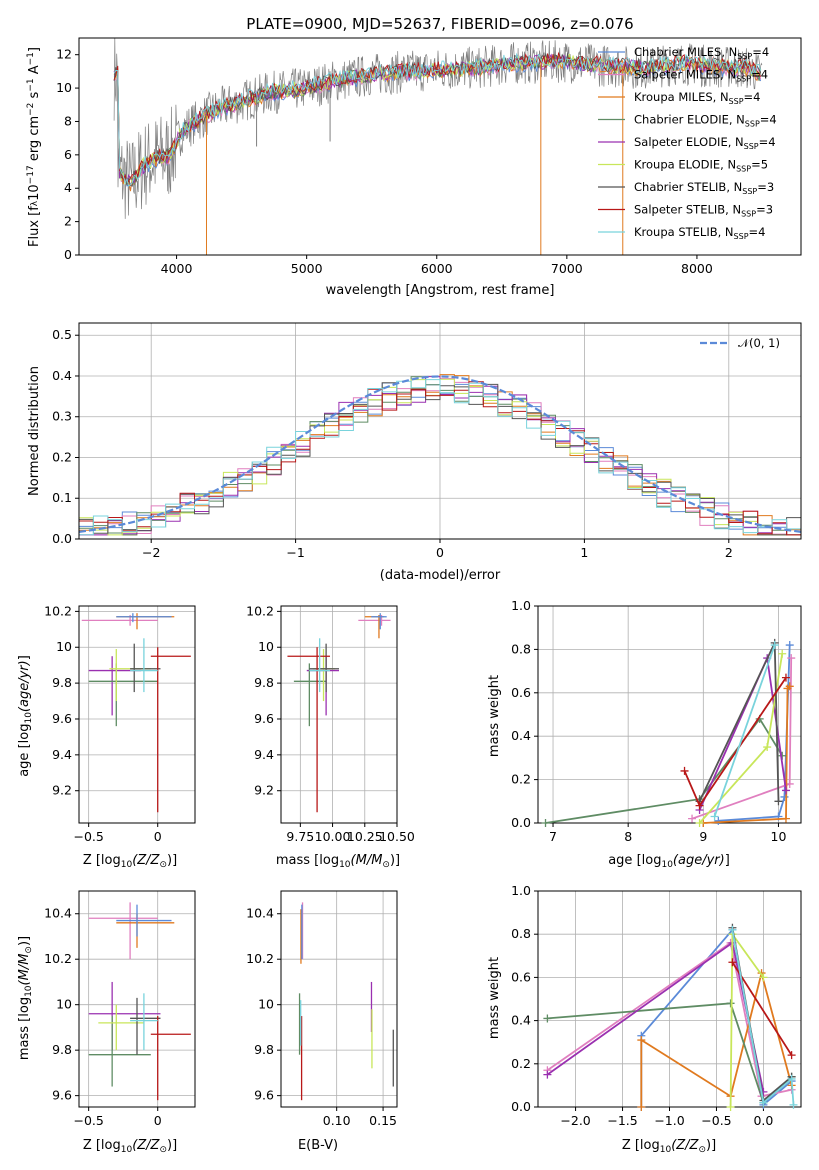  I want to click on residual-legend: 𝒩(0, 1), so click(740, 343).